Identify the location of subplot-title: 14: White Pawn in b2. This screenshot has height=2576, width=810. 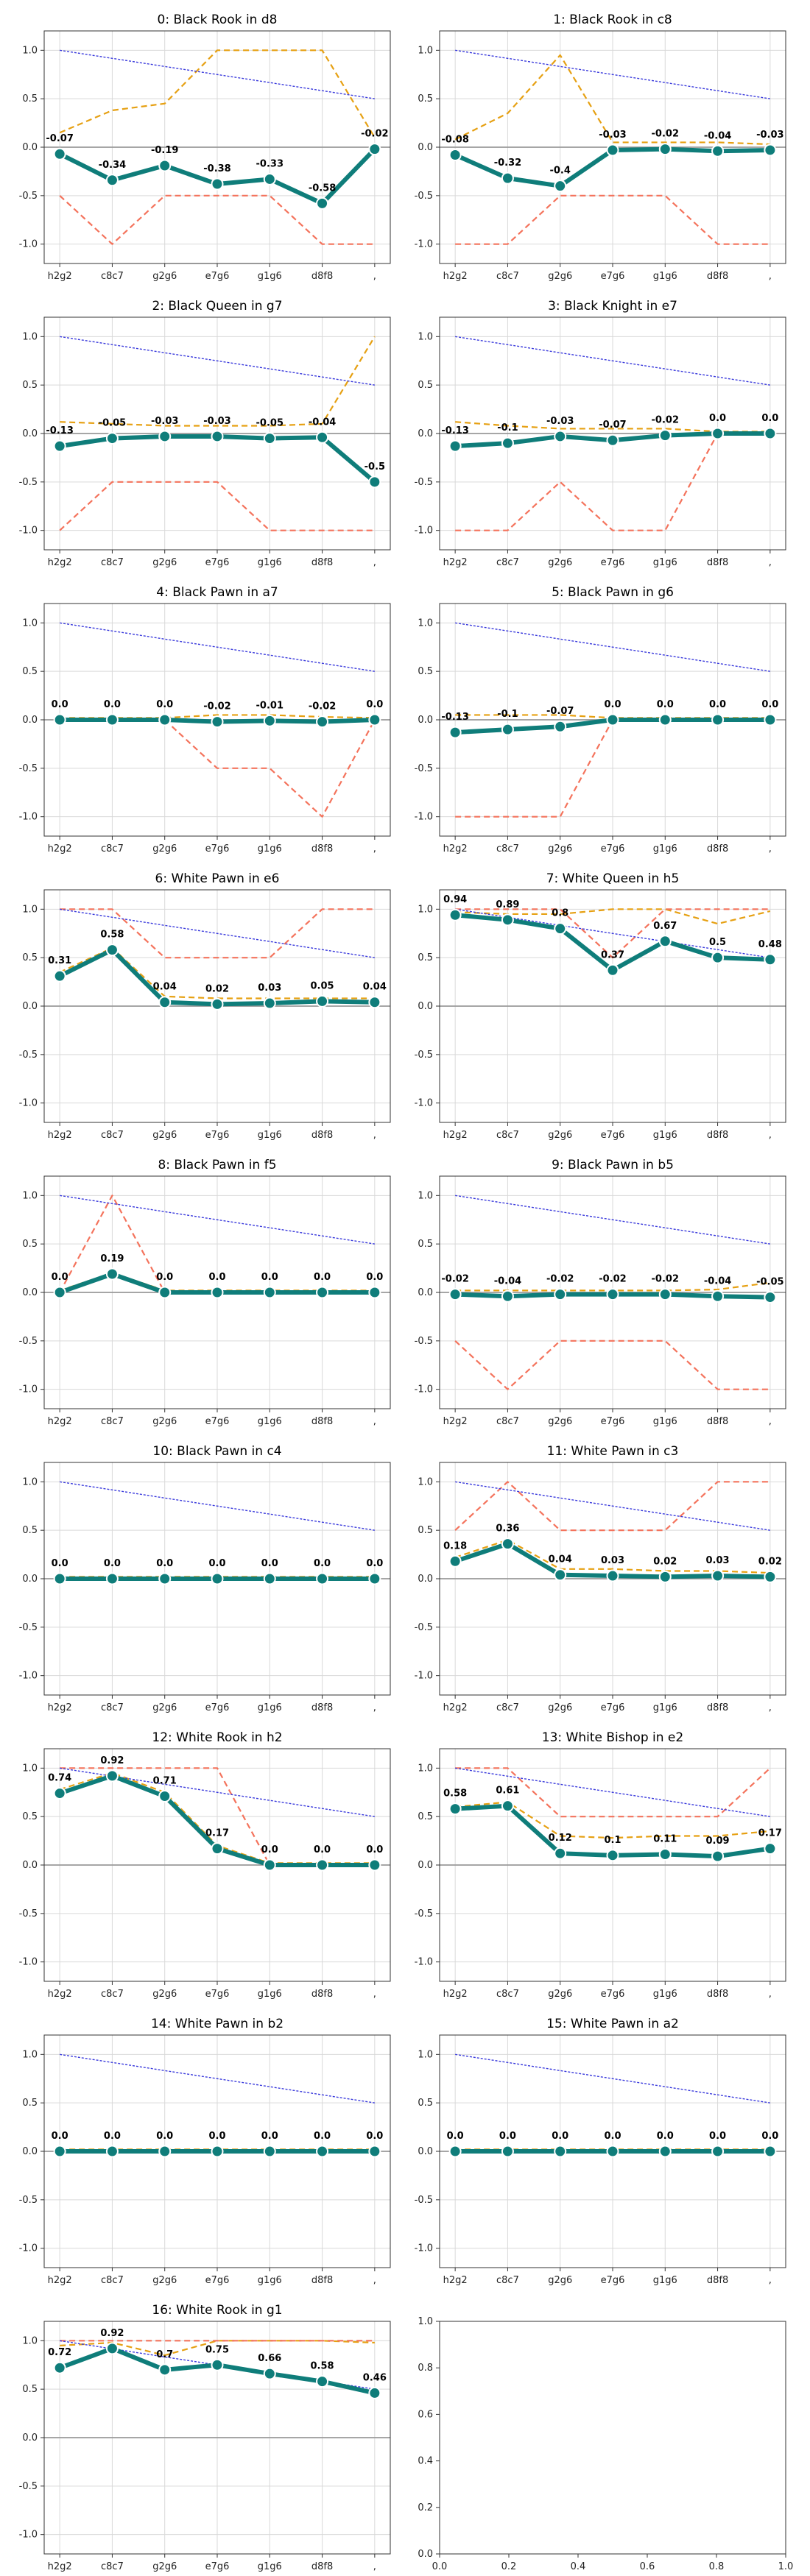
(217, 2024).